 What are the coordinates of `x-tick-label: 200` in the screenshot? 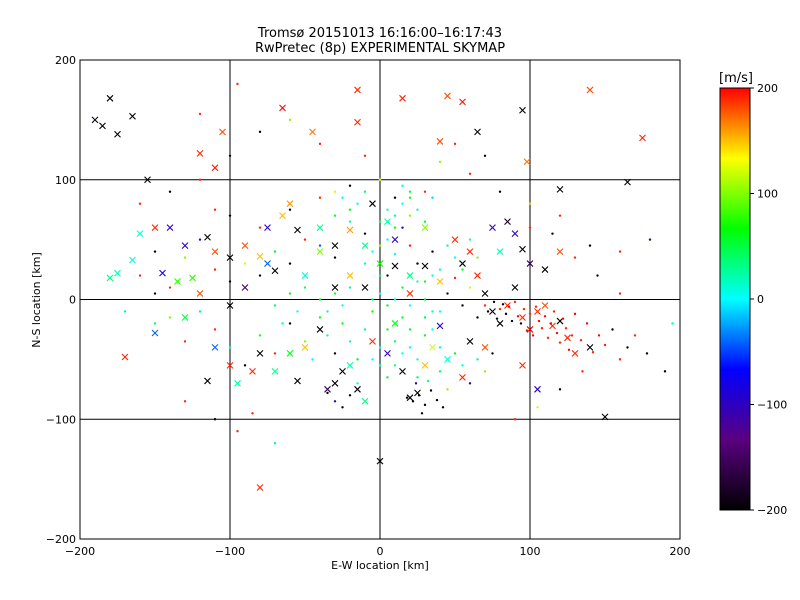 It's located at (680, 551).